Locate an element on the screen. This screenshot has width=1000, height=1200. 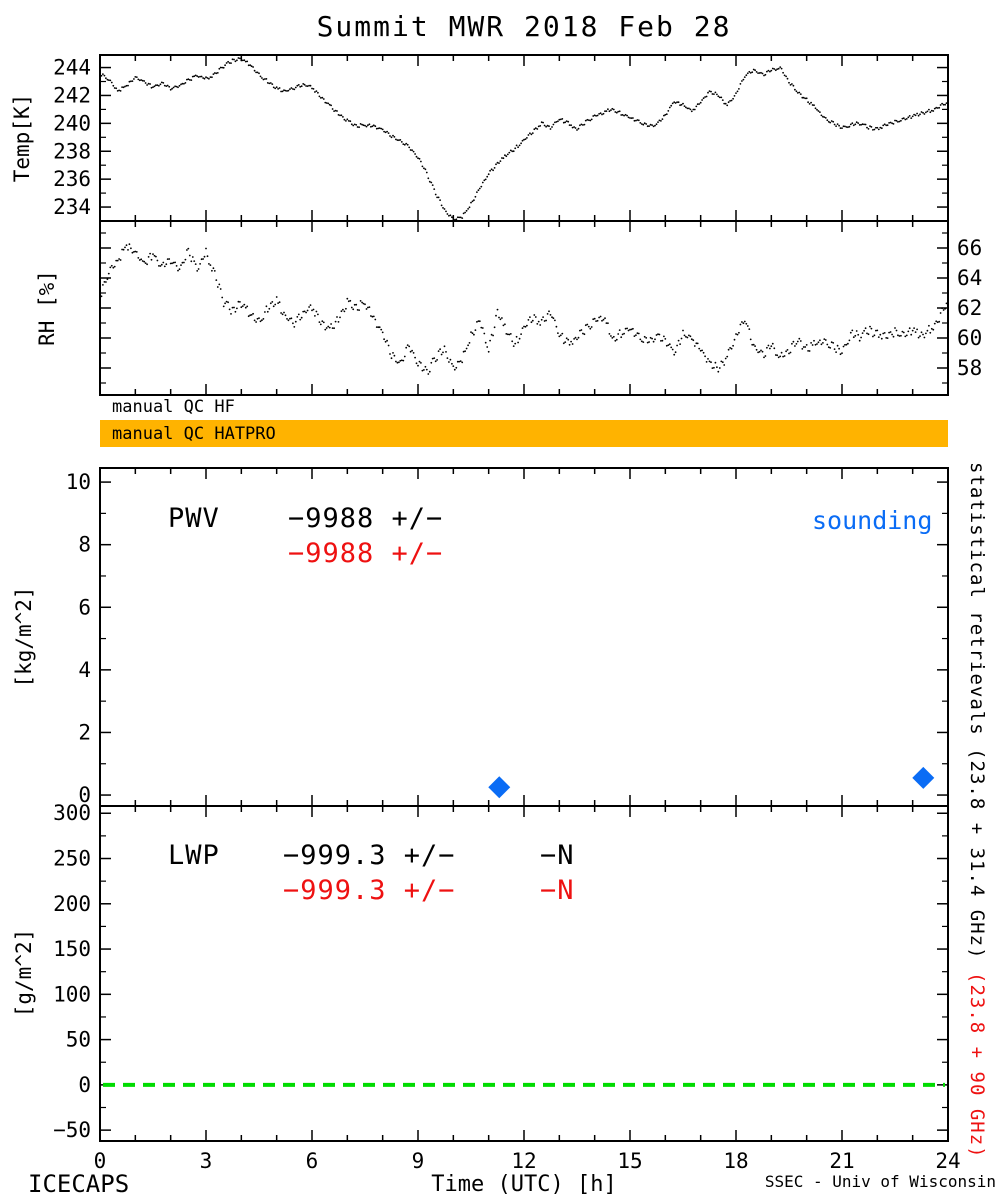
qc-hatpro-label: manual QC HATPRO is located at coordinates (194, 433).